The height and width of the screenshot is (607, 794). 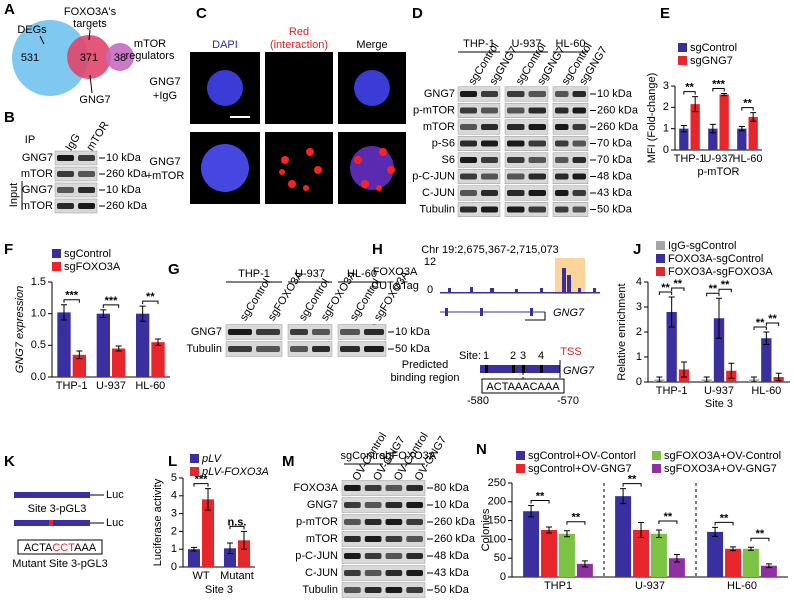 I want to click on track-scale: 0, so click(x=430, y=290).